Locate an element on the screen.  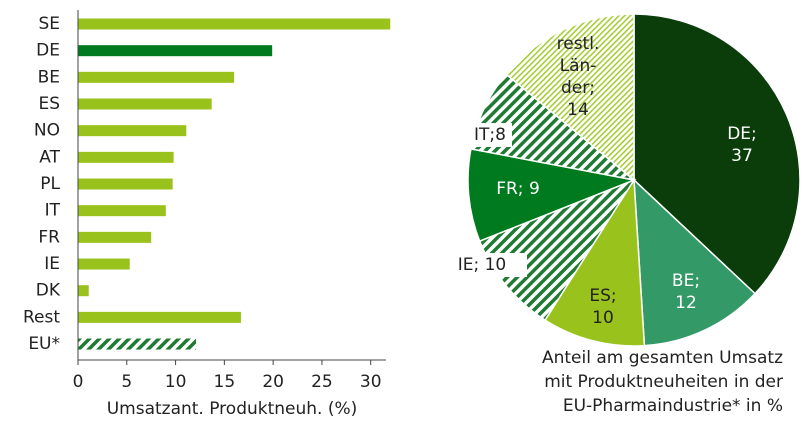
y-tick-label: ES is located at coordinates (49, 104).